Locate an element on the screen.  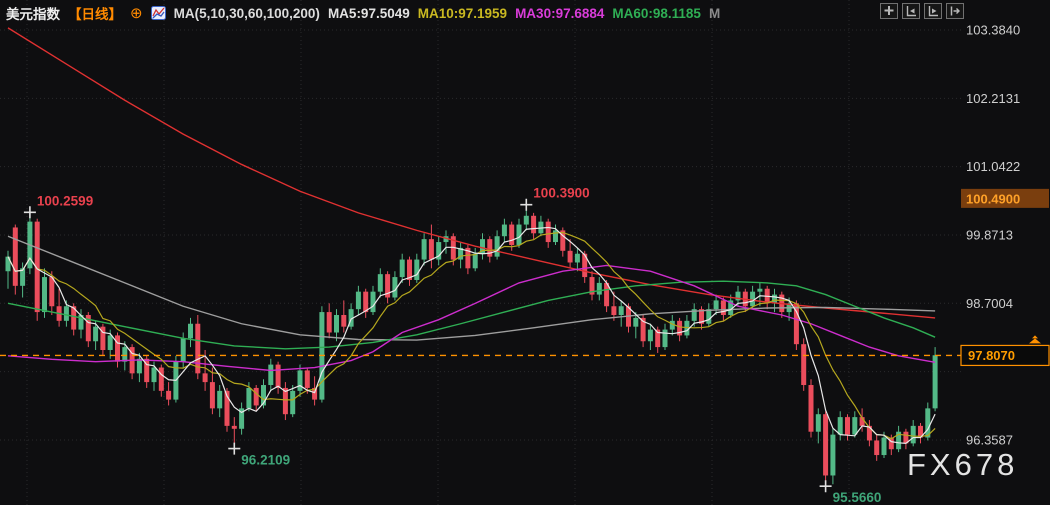
axis-scroll-right-icon-glyph is located at coordinates (933, 11).